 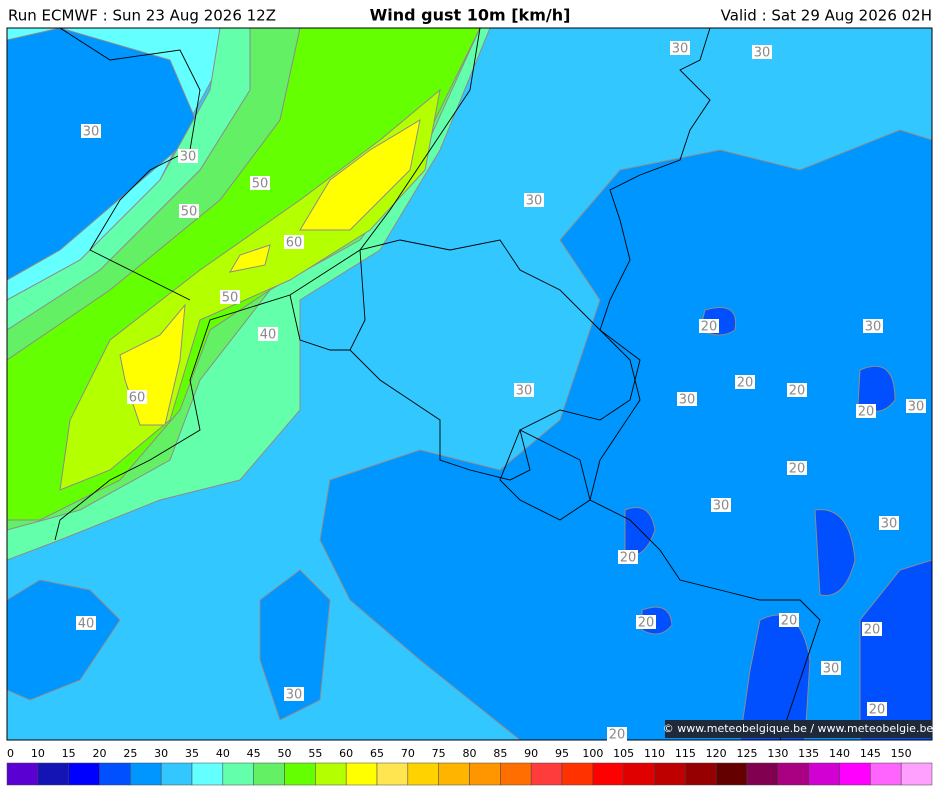 I want to click on scale-label: 135, so click(x=808, y=753).